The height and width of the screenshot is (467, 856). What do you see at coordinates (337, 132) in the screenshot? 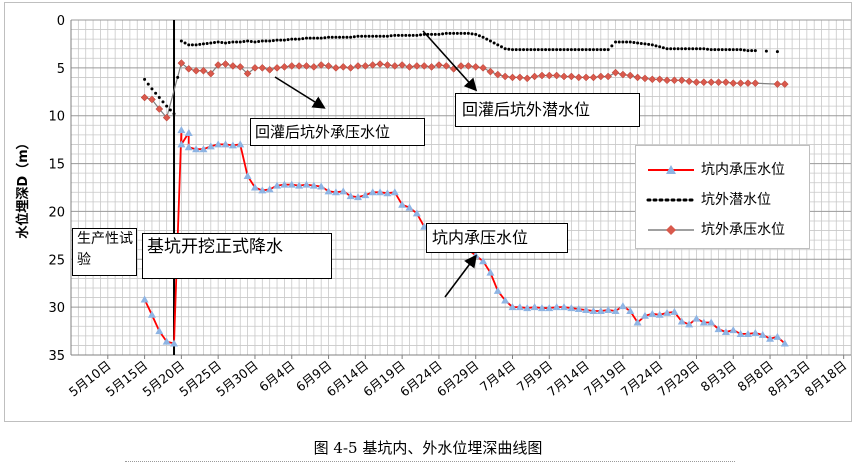
I see `annotation-recharge-outer-confined: 回灌后坑外承压水位` at bounding box center [337, 132].